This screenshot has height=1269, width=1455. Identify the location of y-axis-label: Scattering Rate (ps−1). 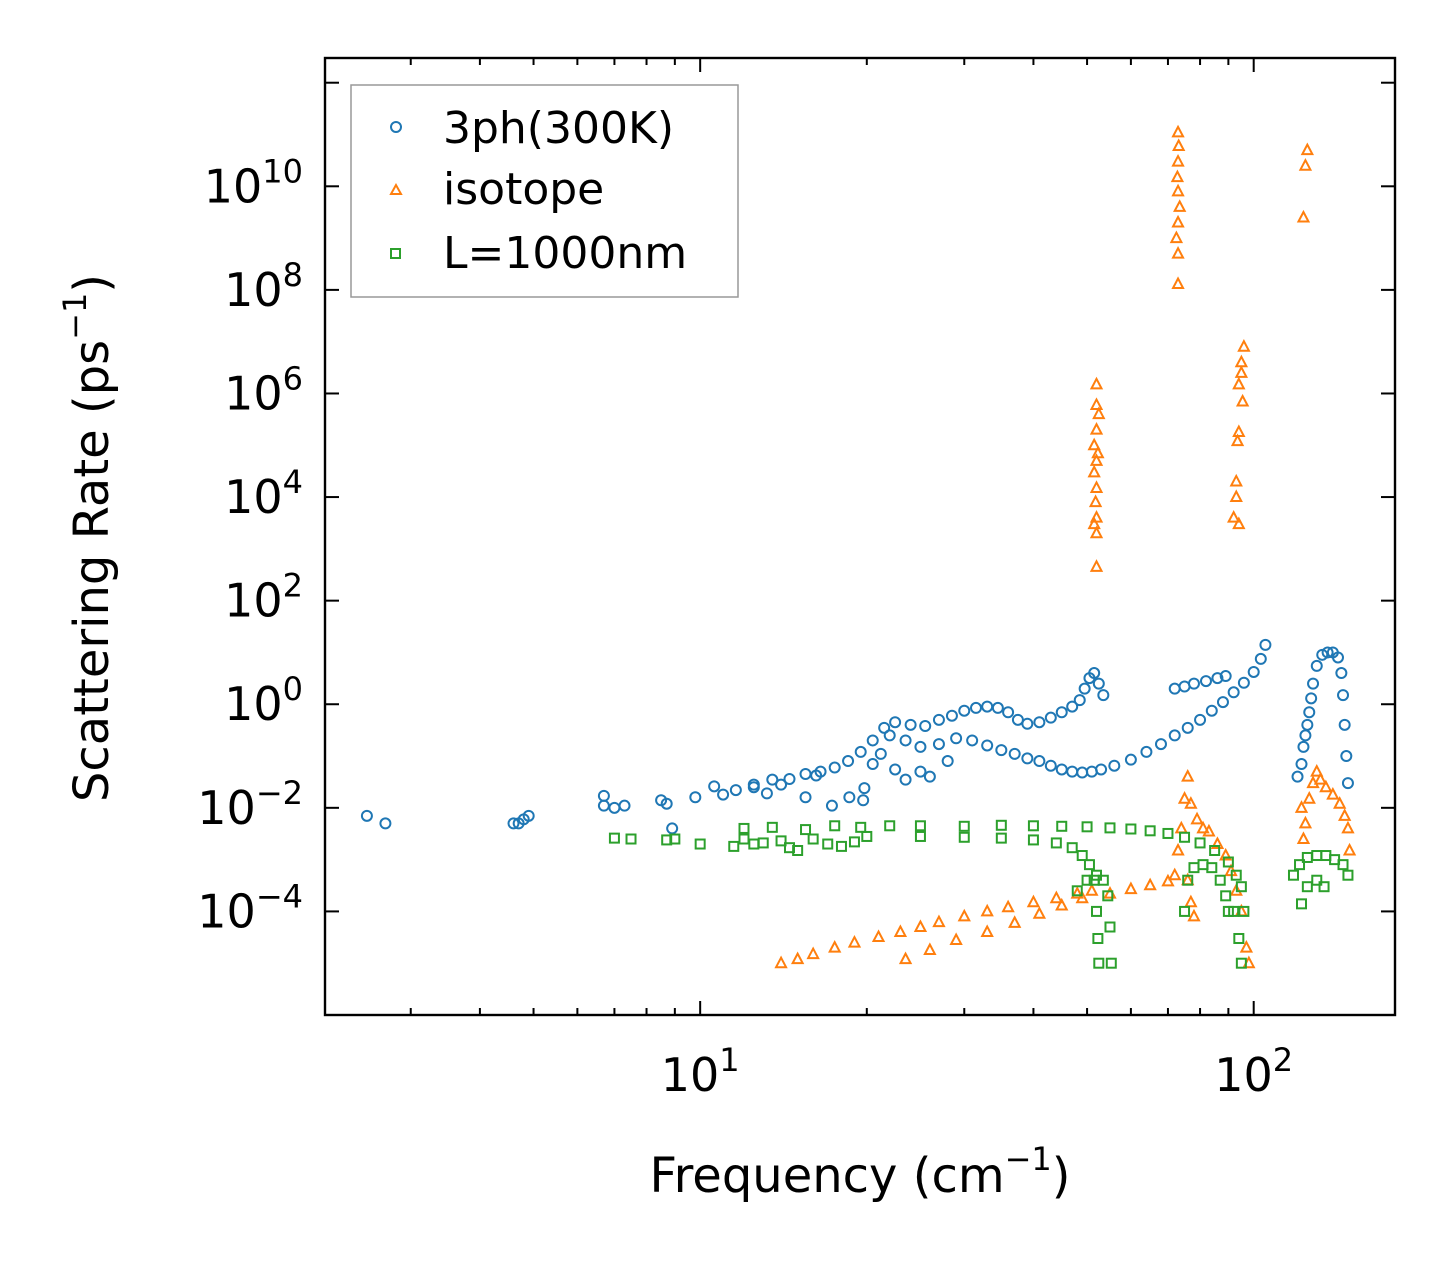
(88, 538).